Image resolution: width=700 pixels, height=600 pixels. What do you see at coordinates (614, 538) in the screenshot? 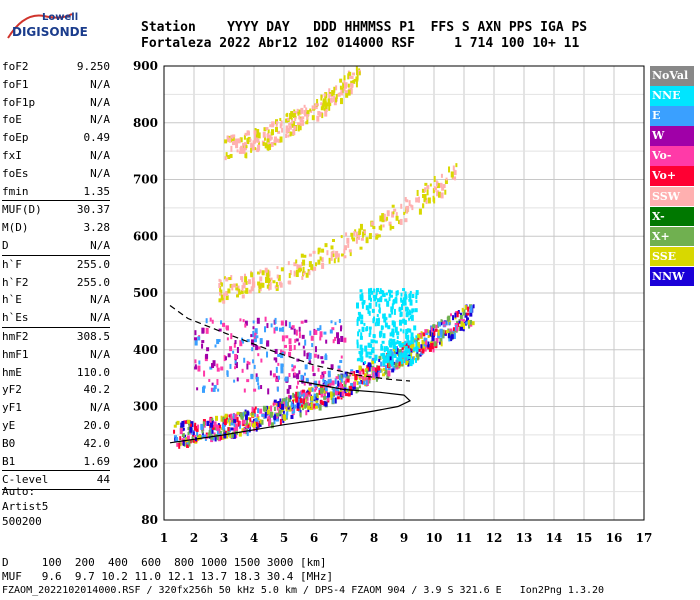
I see `x-tick-label: 16` at bounding box center [614, 538].